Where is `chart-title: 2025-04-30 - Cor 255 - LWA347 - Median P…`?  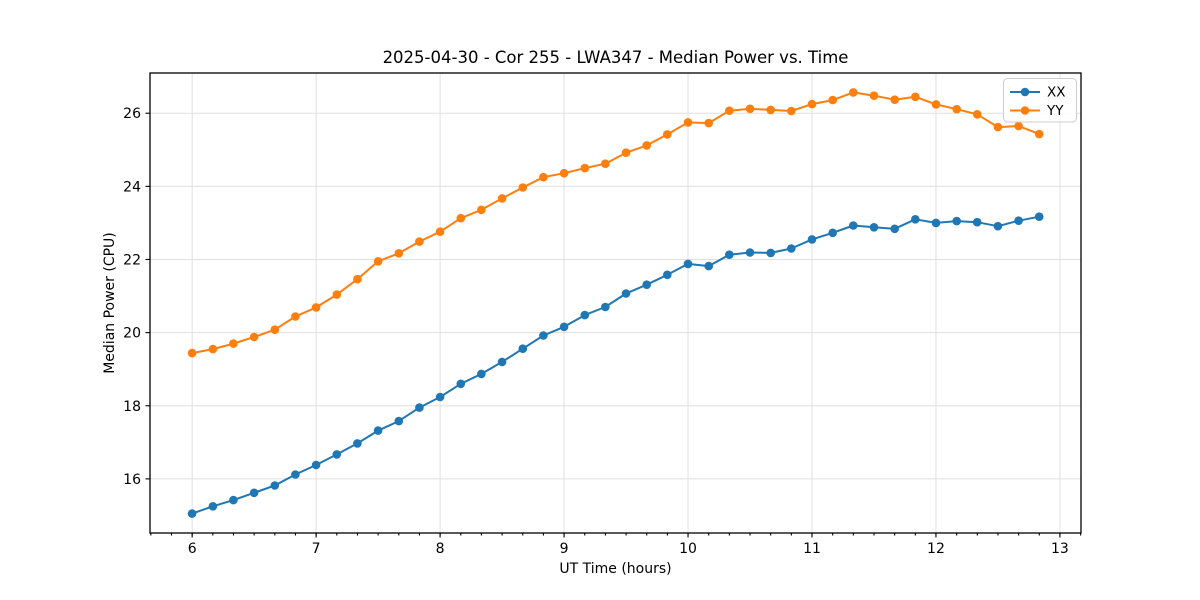 chart-title: 2025-04-30 - Cor 255 - LWA347 - Median P… is located at coordinates (615, 57).